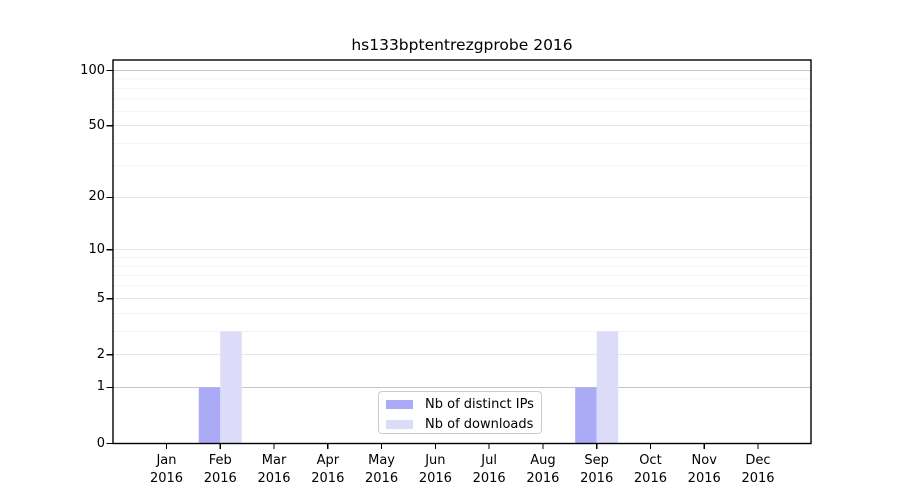  Describe the element at coordinates (479, 405) in the screenshot. I see `legend-label-distinct-ips: Nb of distinct IPs` at that location.